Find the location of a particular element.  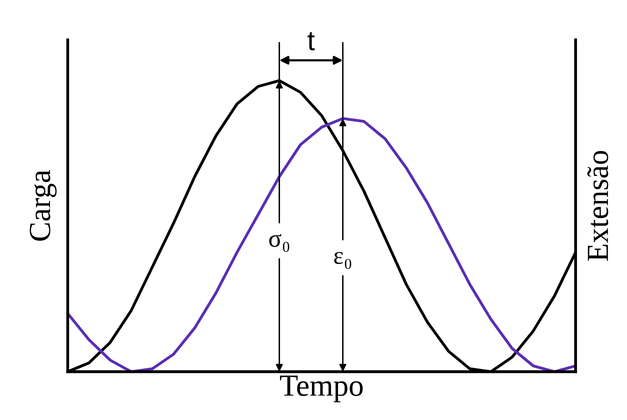

x-axis-title: Tempo is located at coordinates (321, 389).